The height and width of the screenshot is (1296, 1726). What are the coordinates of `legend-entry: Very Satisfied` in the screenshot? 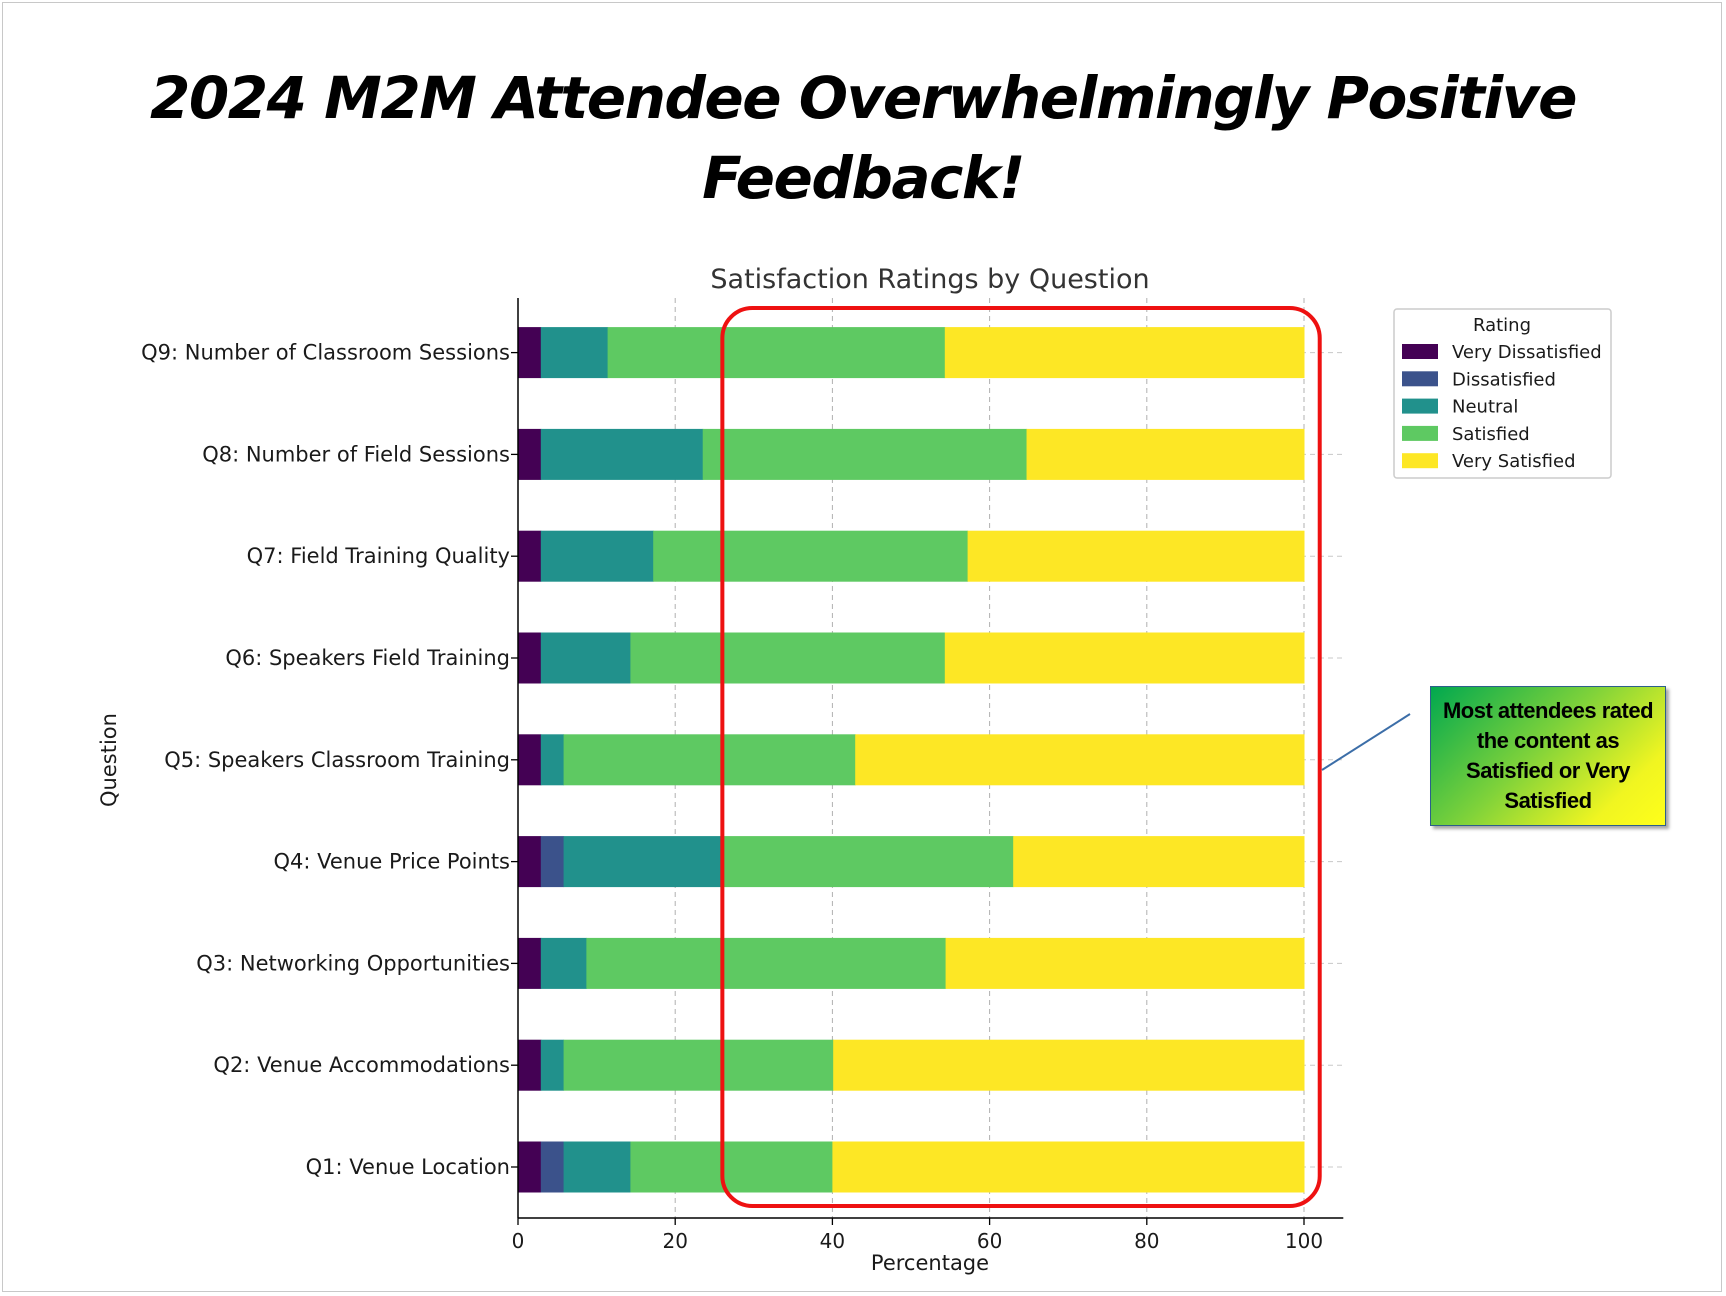 It's located at (1514, 461).